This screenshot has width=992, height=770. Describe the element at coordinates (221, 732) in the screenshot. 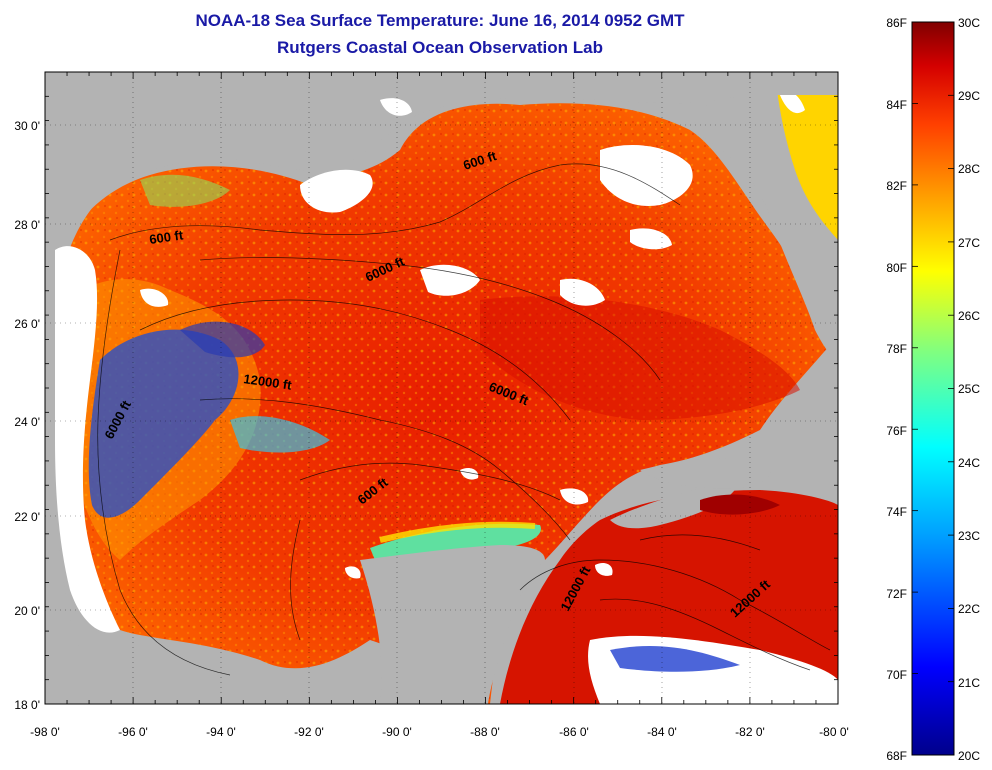

I see `x-tick-label: -94 0'` at that location.